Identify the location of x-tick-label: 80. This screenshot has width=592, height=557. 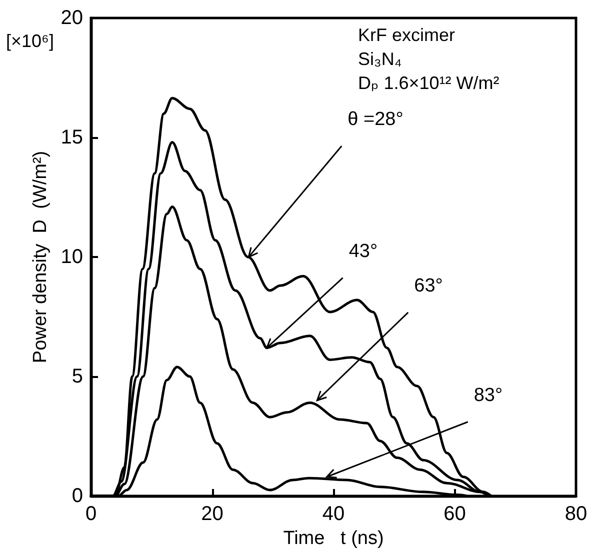
(576, 514).